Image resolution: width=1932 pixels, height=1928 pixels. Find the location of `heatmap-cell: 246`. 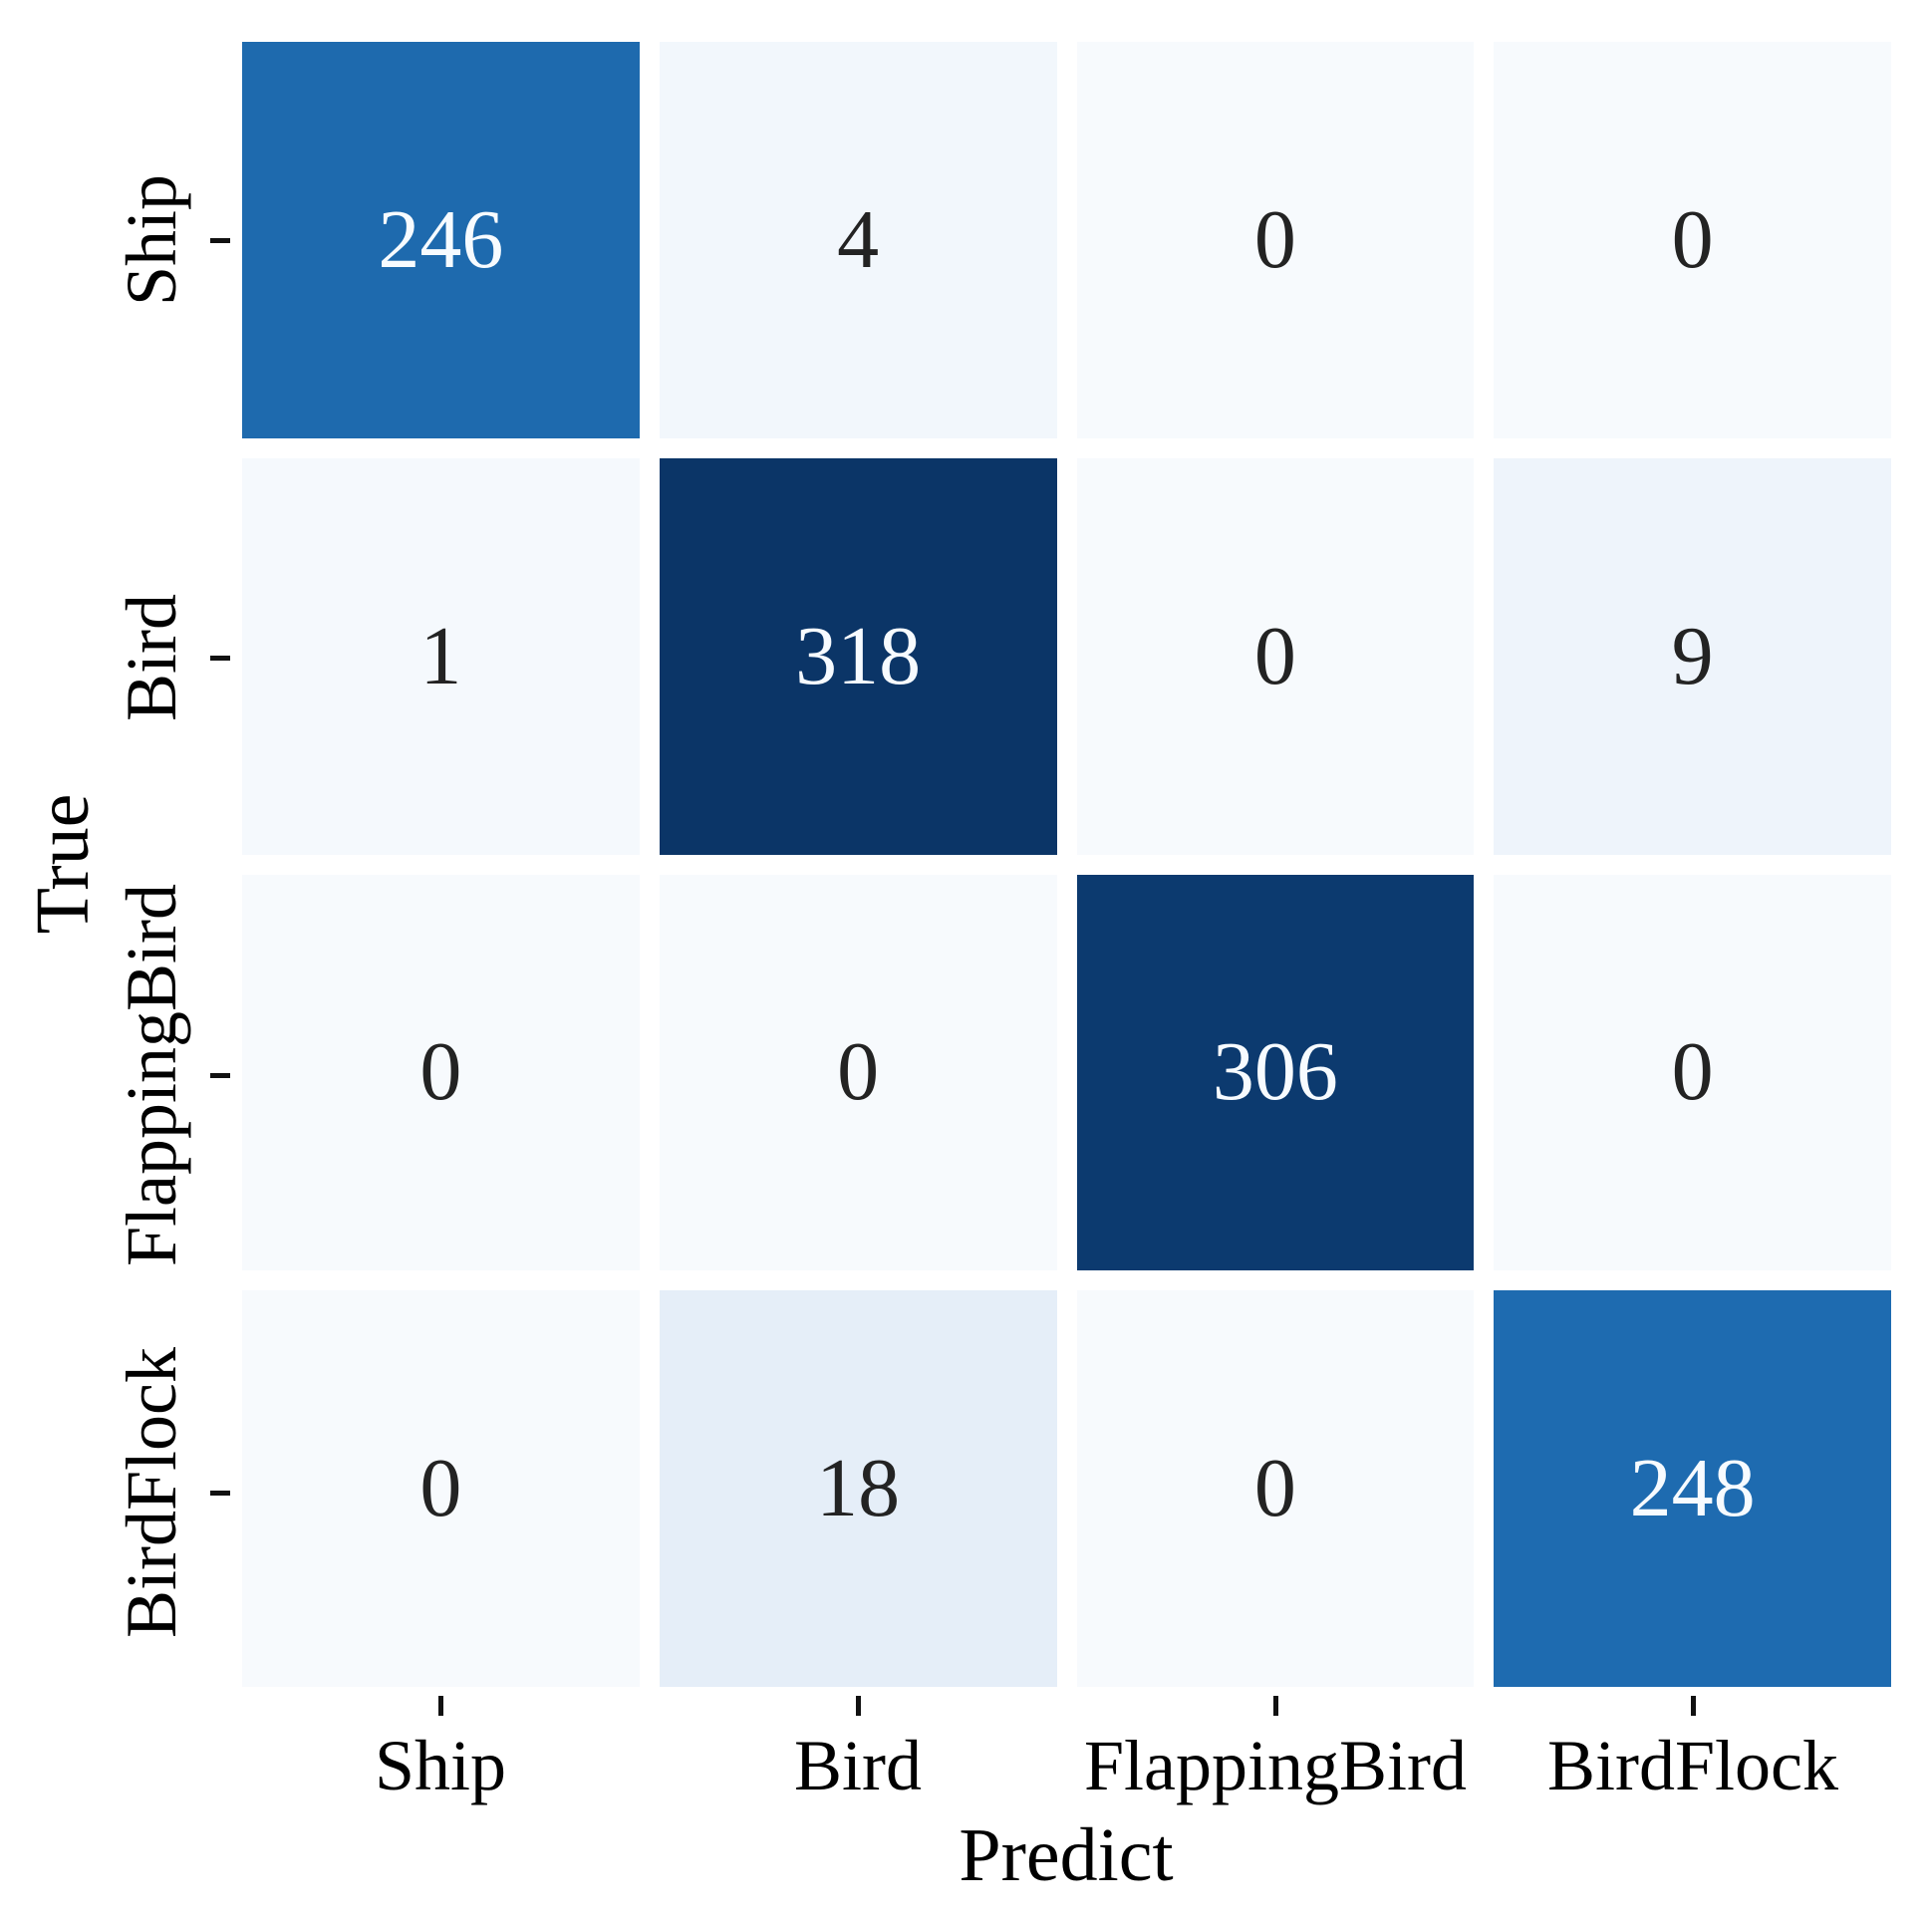

heatmap-cell: 246 is located at coordinates (441, 240).